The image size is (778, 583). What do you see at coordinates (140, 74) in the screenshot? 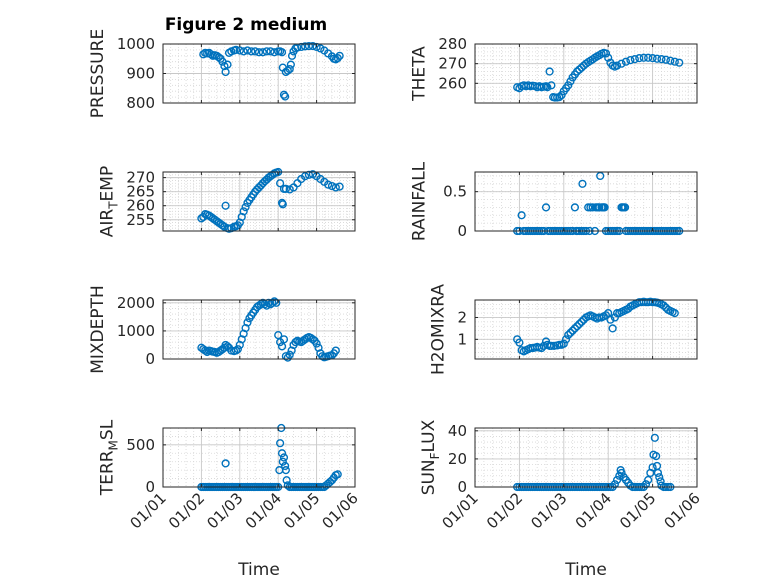
I see `y-tick-label: 900` at bounding box center [140, 74].